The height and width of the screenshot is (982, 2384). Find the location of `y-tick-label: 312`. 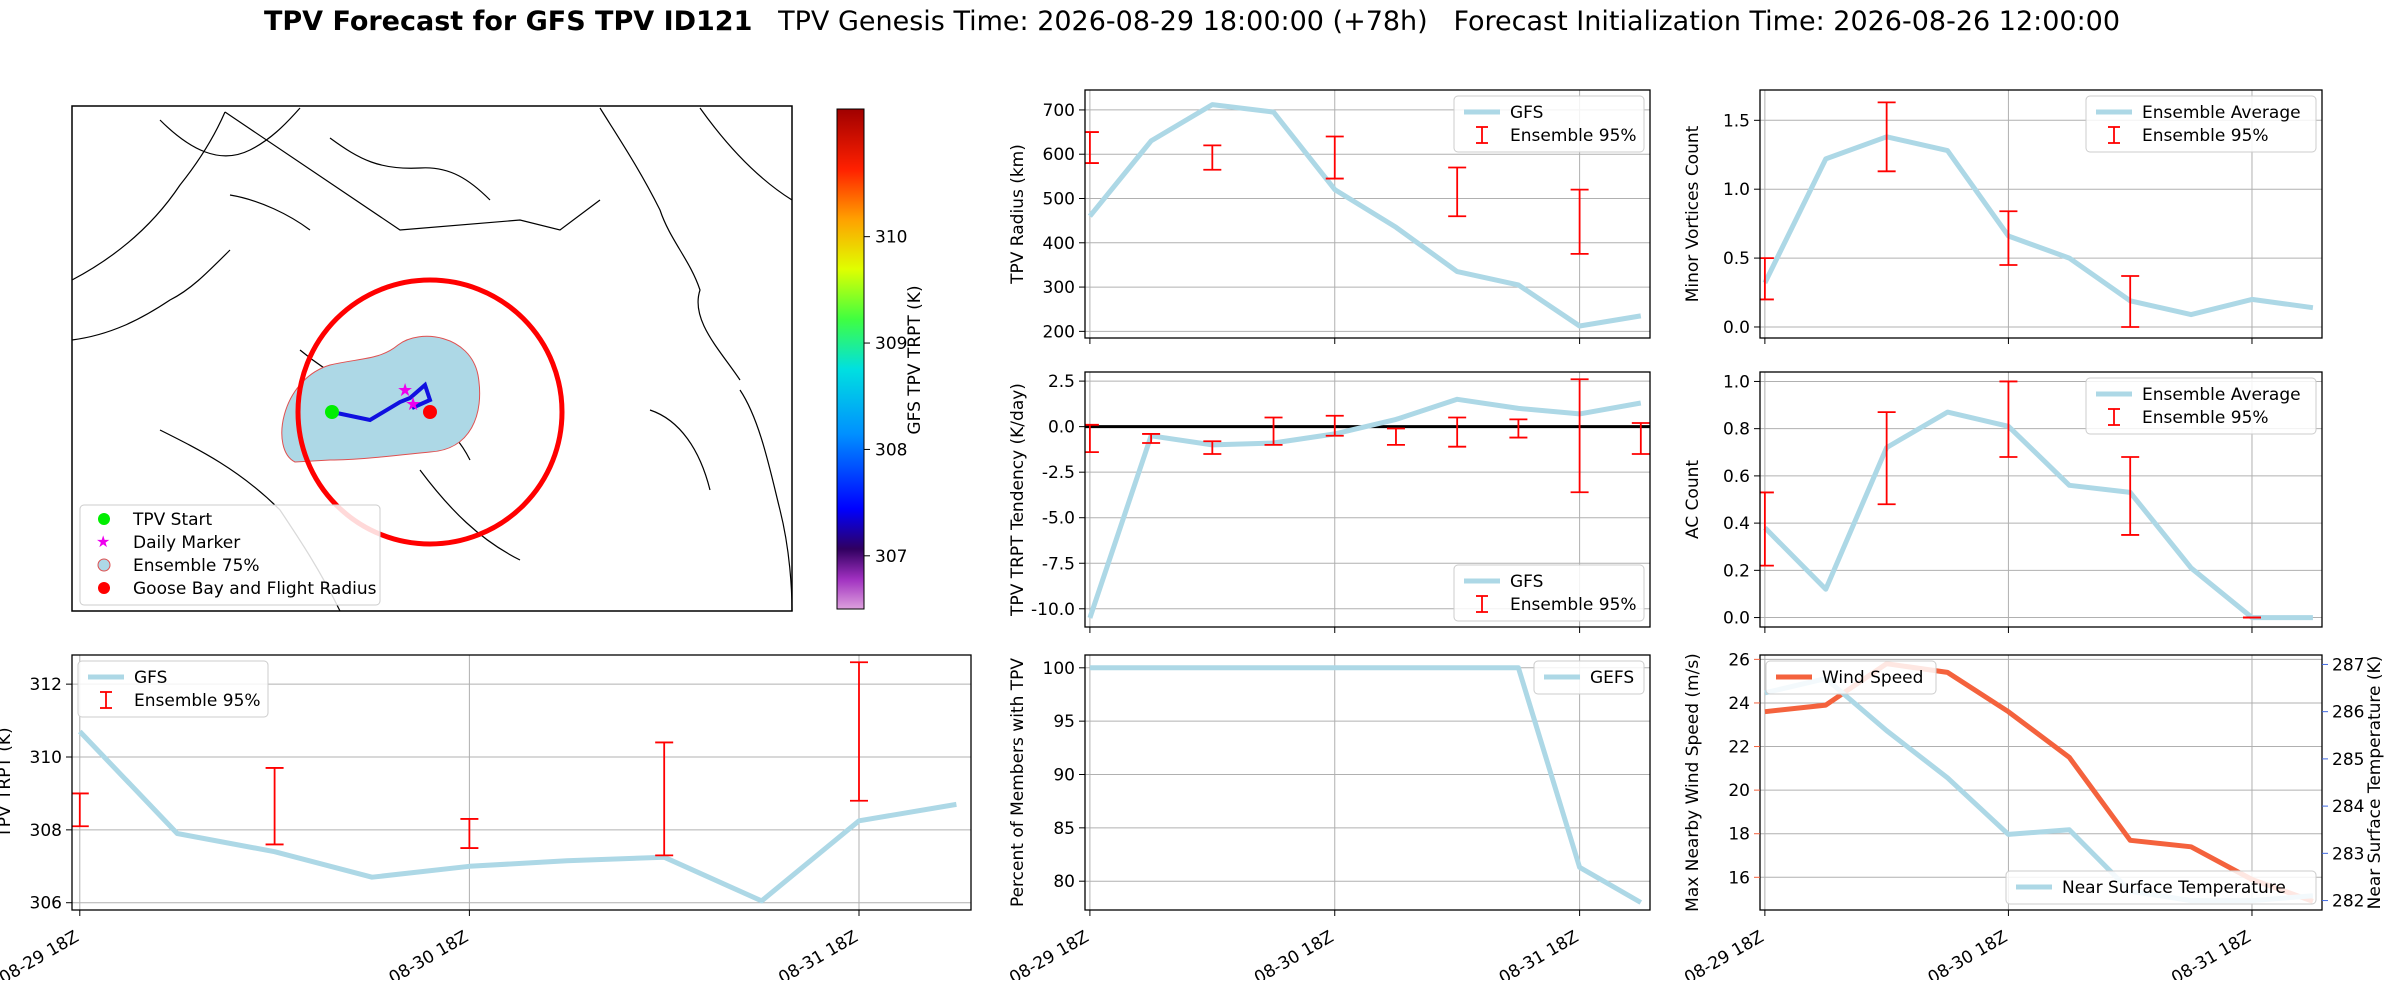

y-tick-label: 312 is located at coordinates (46, 685).